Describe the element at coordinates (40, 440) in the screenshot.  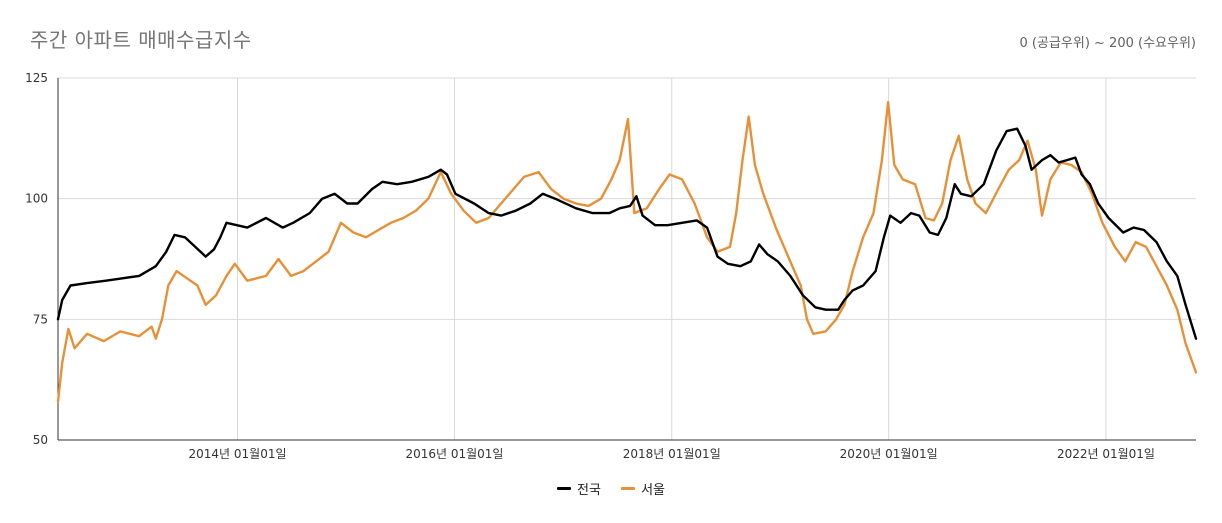
I see `y-tick-label: 50` at that location.